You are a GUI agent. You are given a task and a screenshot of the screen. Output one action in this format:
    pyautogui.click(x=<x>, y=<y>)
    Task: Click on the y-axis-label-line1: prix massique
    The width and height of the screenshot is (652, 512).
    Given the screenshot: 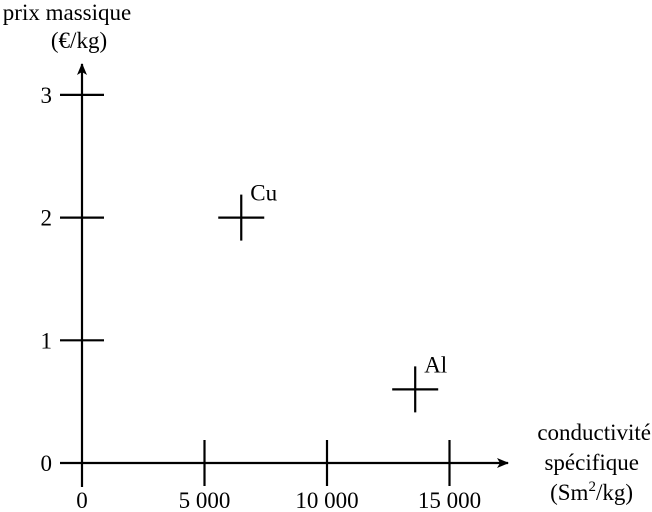 What is the action you would take?
    pyautogui.click(x=67, y=12)
    